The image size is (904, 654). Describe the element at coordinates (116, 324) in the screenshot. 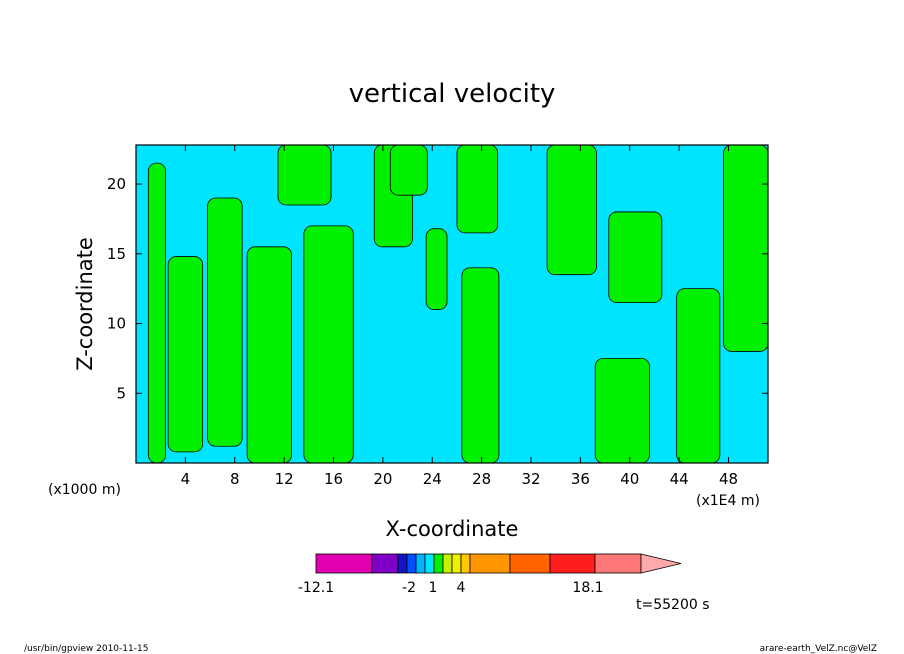

I see `y-tick-label: 10` at that location.